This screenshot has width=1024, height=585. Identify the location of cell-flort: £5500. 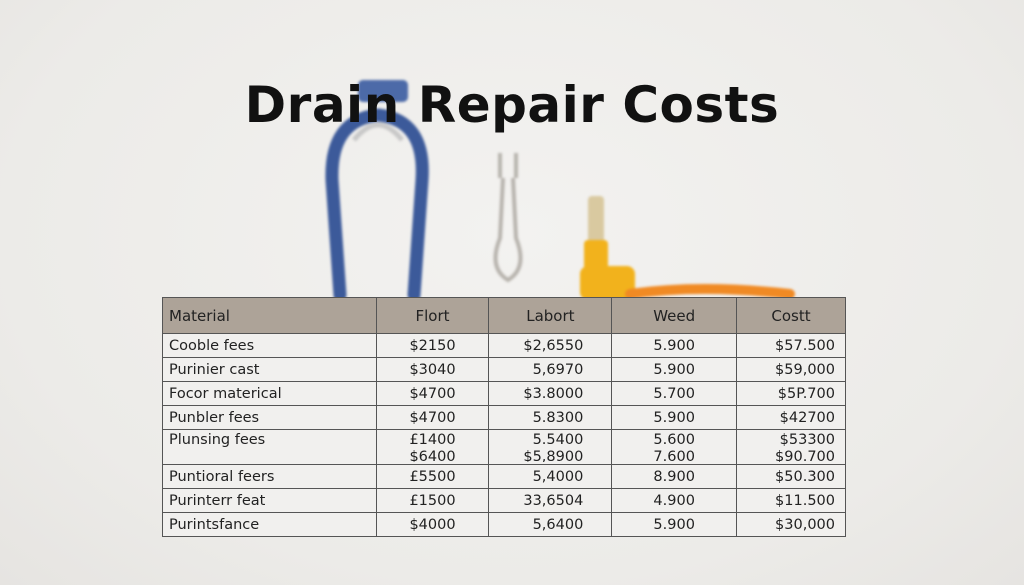
(432, 476).